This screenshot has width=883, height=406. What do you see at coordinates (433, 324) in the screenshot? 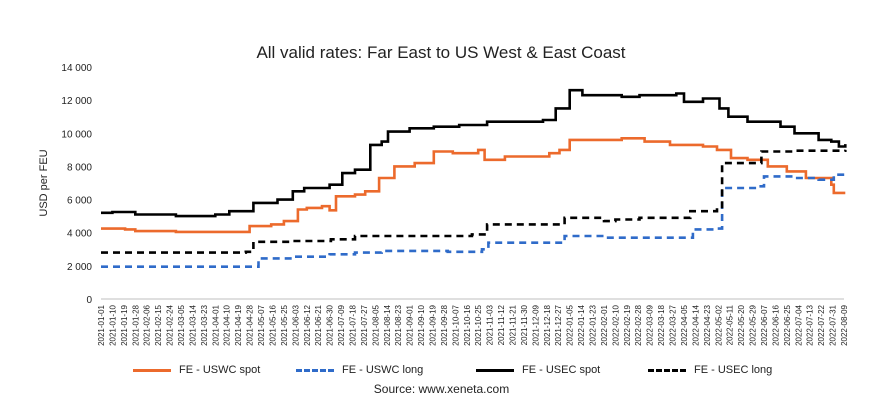
I see `x-tick-label: 2021-09-19` at bounding box center [433, 324].